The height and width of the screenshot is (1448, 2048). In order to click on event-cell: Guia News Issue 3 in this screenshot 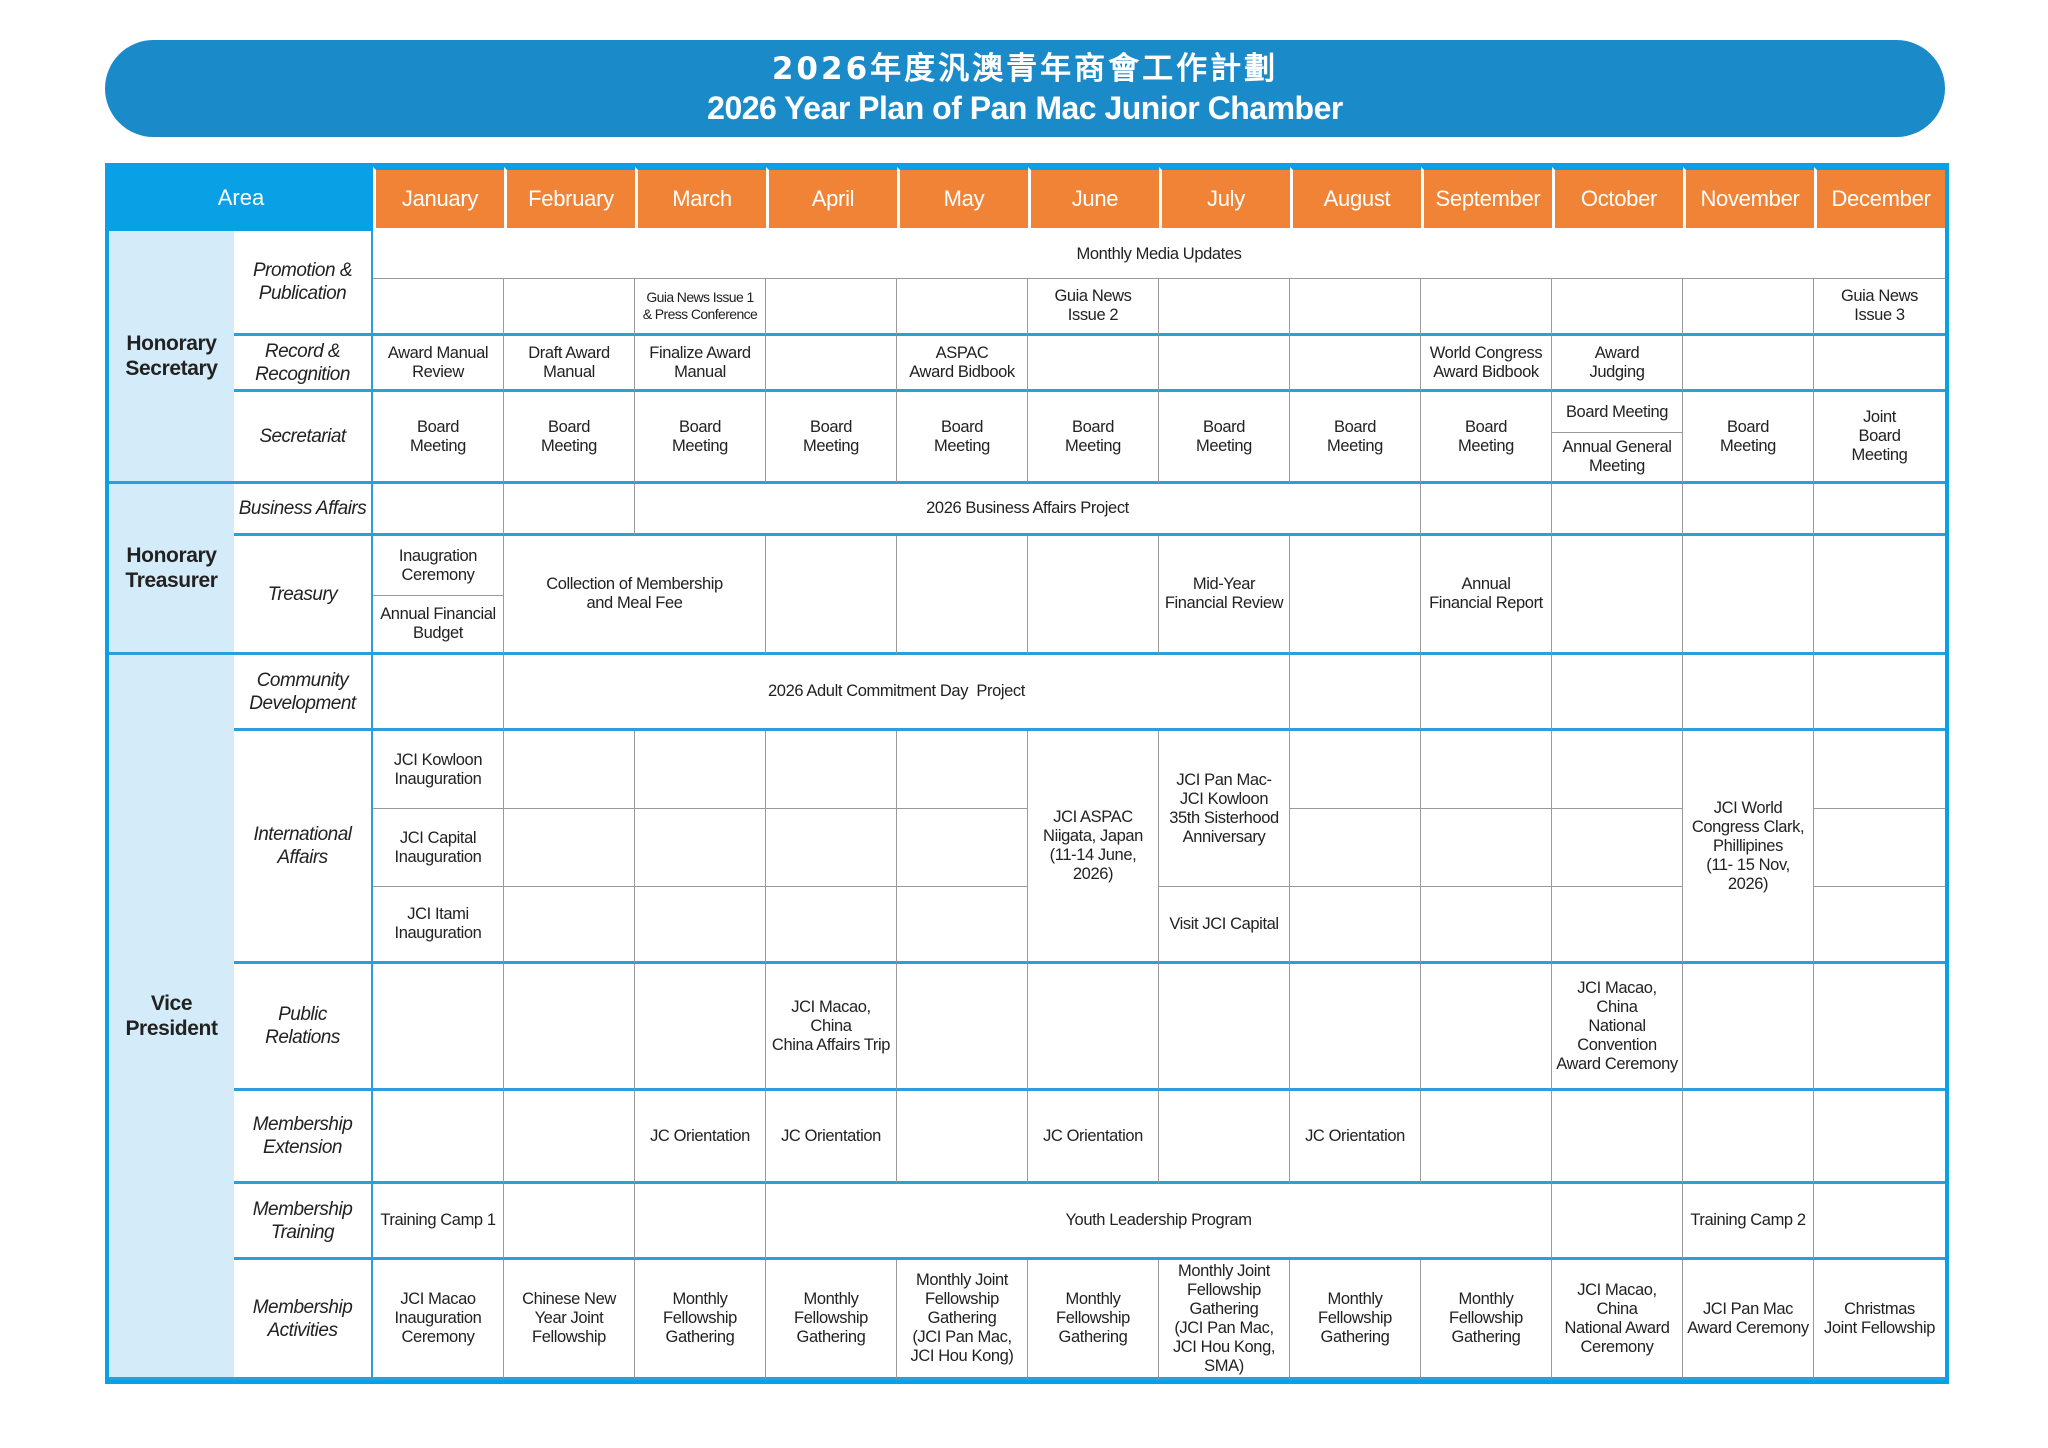, I will do `click(1879, 307)`.